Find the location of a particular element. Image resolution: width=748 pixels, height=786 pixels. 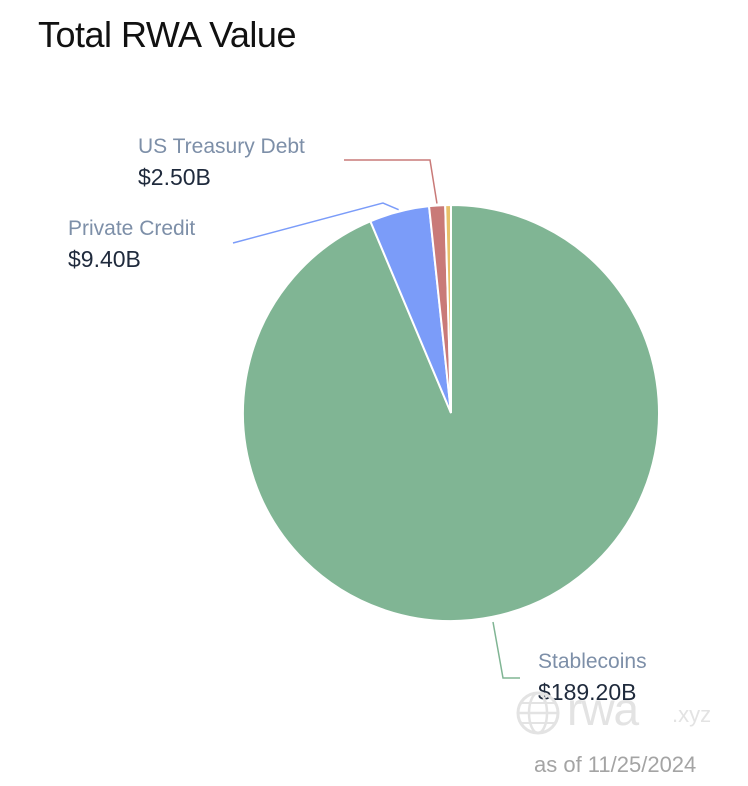

pie-slice-other is located at coordinates (448, 308).